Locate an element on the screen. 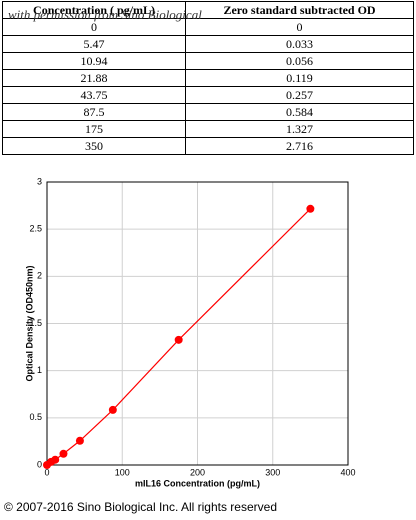 The height and width of the screenshot is (520, 416). y-tick-label: 1 is located at coordinates (39, 370).